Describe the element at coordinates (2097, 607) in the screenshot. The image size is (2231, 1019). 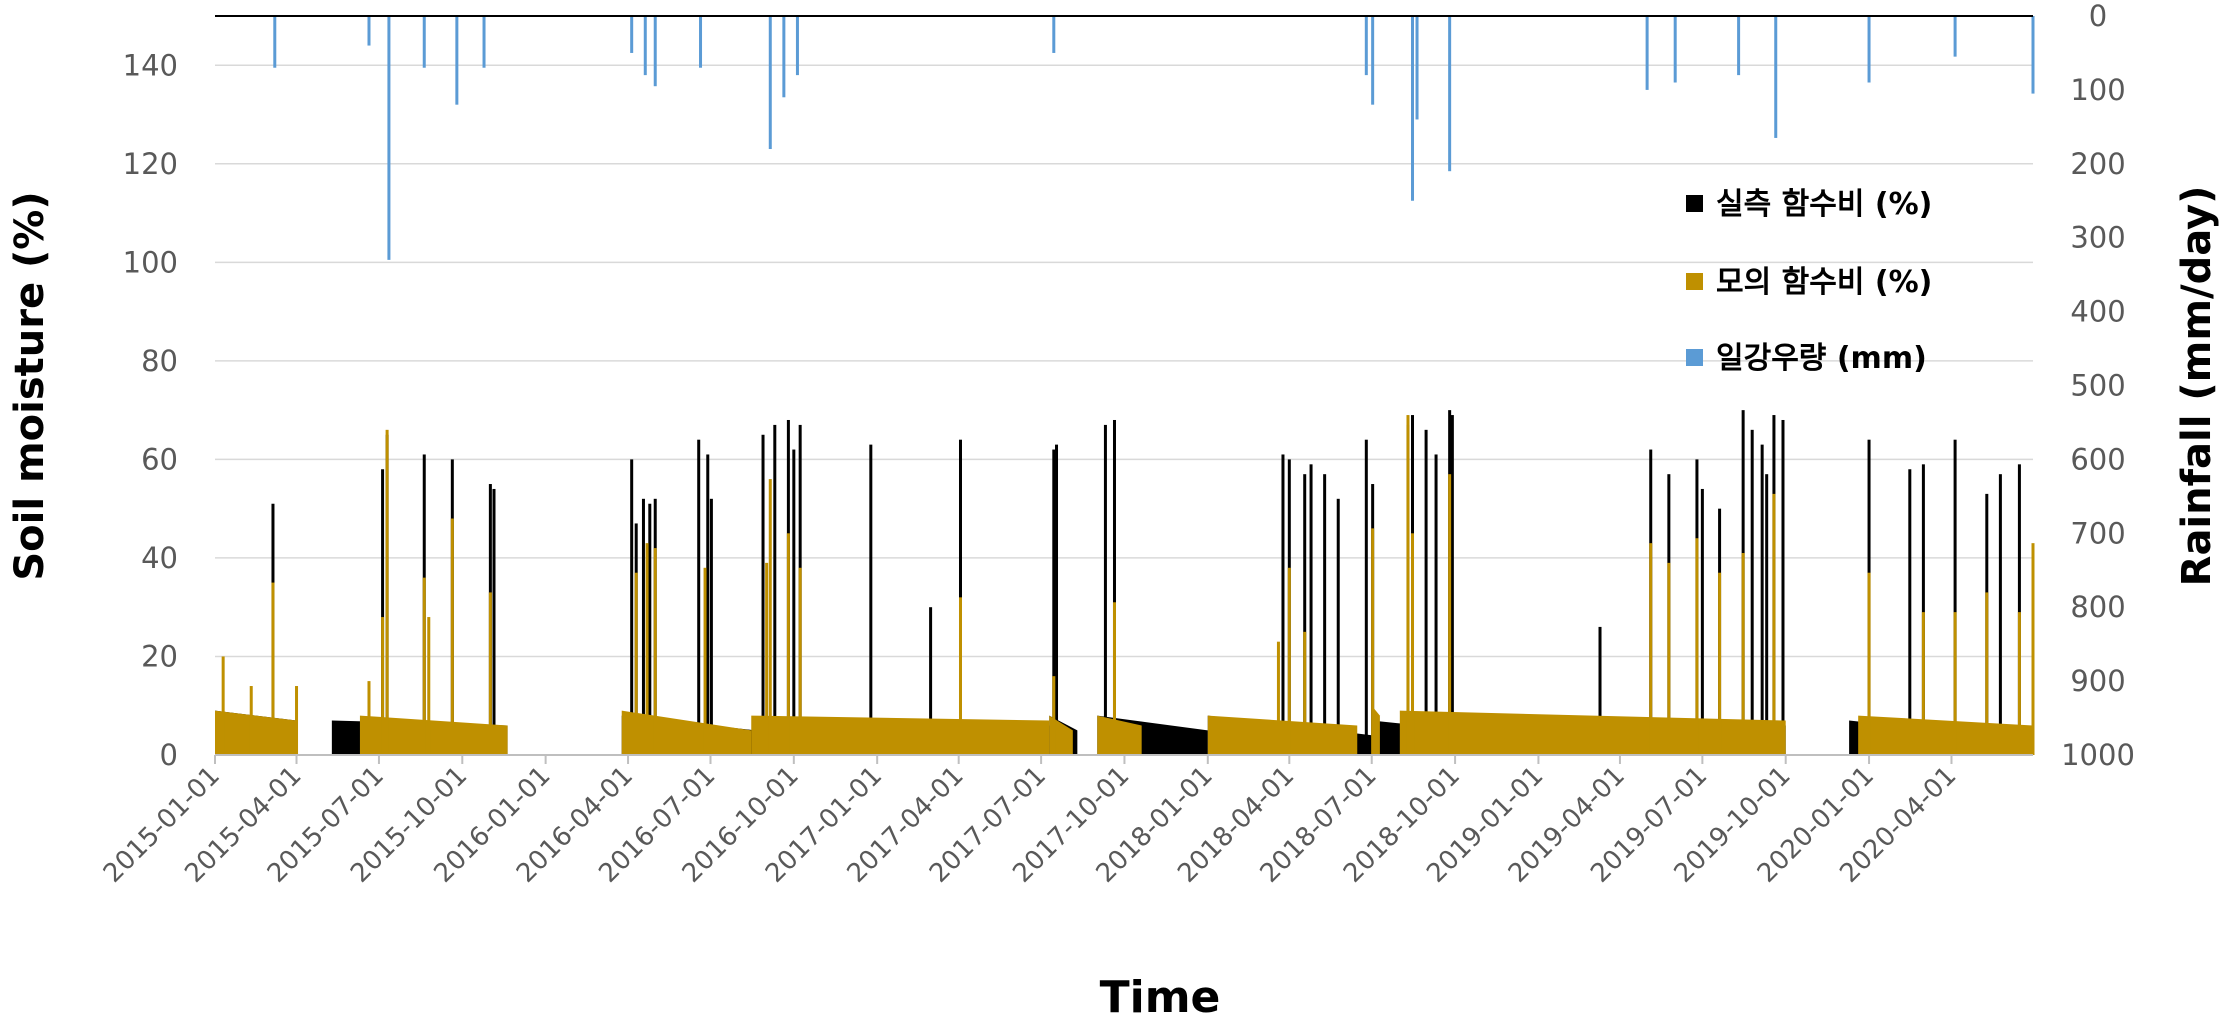
I see `y-right-tick-label: 800` at that location.